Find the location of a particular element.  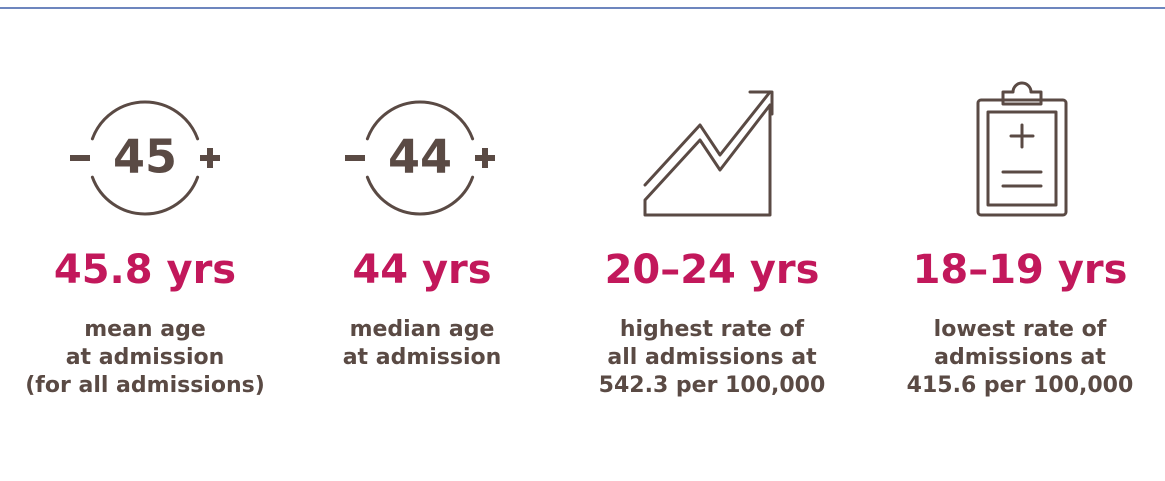

stat-description: 542.3 per 100,000 is located at coordinates (712, 385).